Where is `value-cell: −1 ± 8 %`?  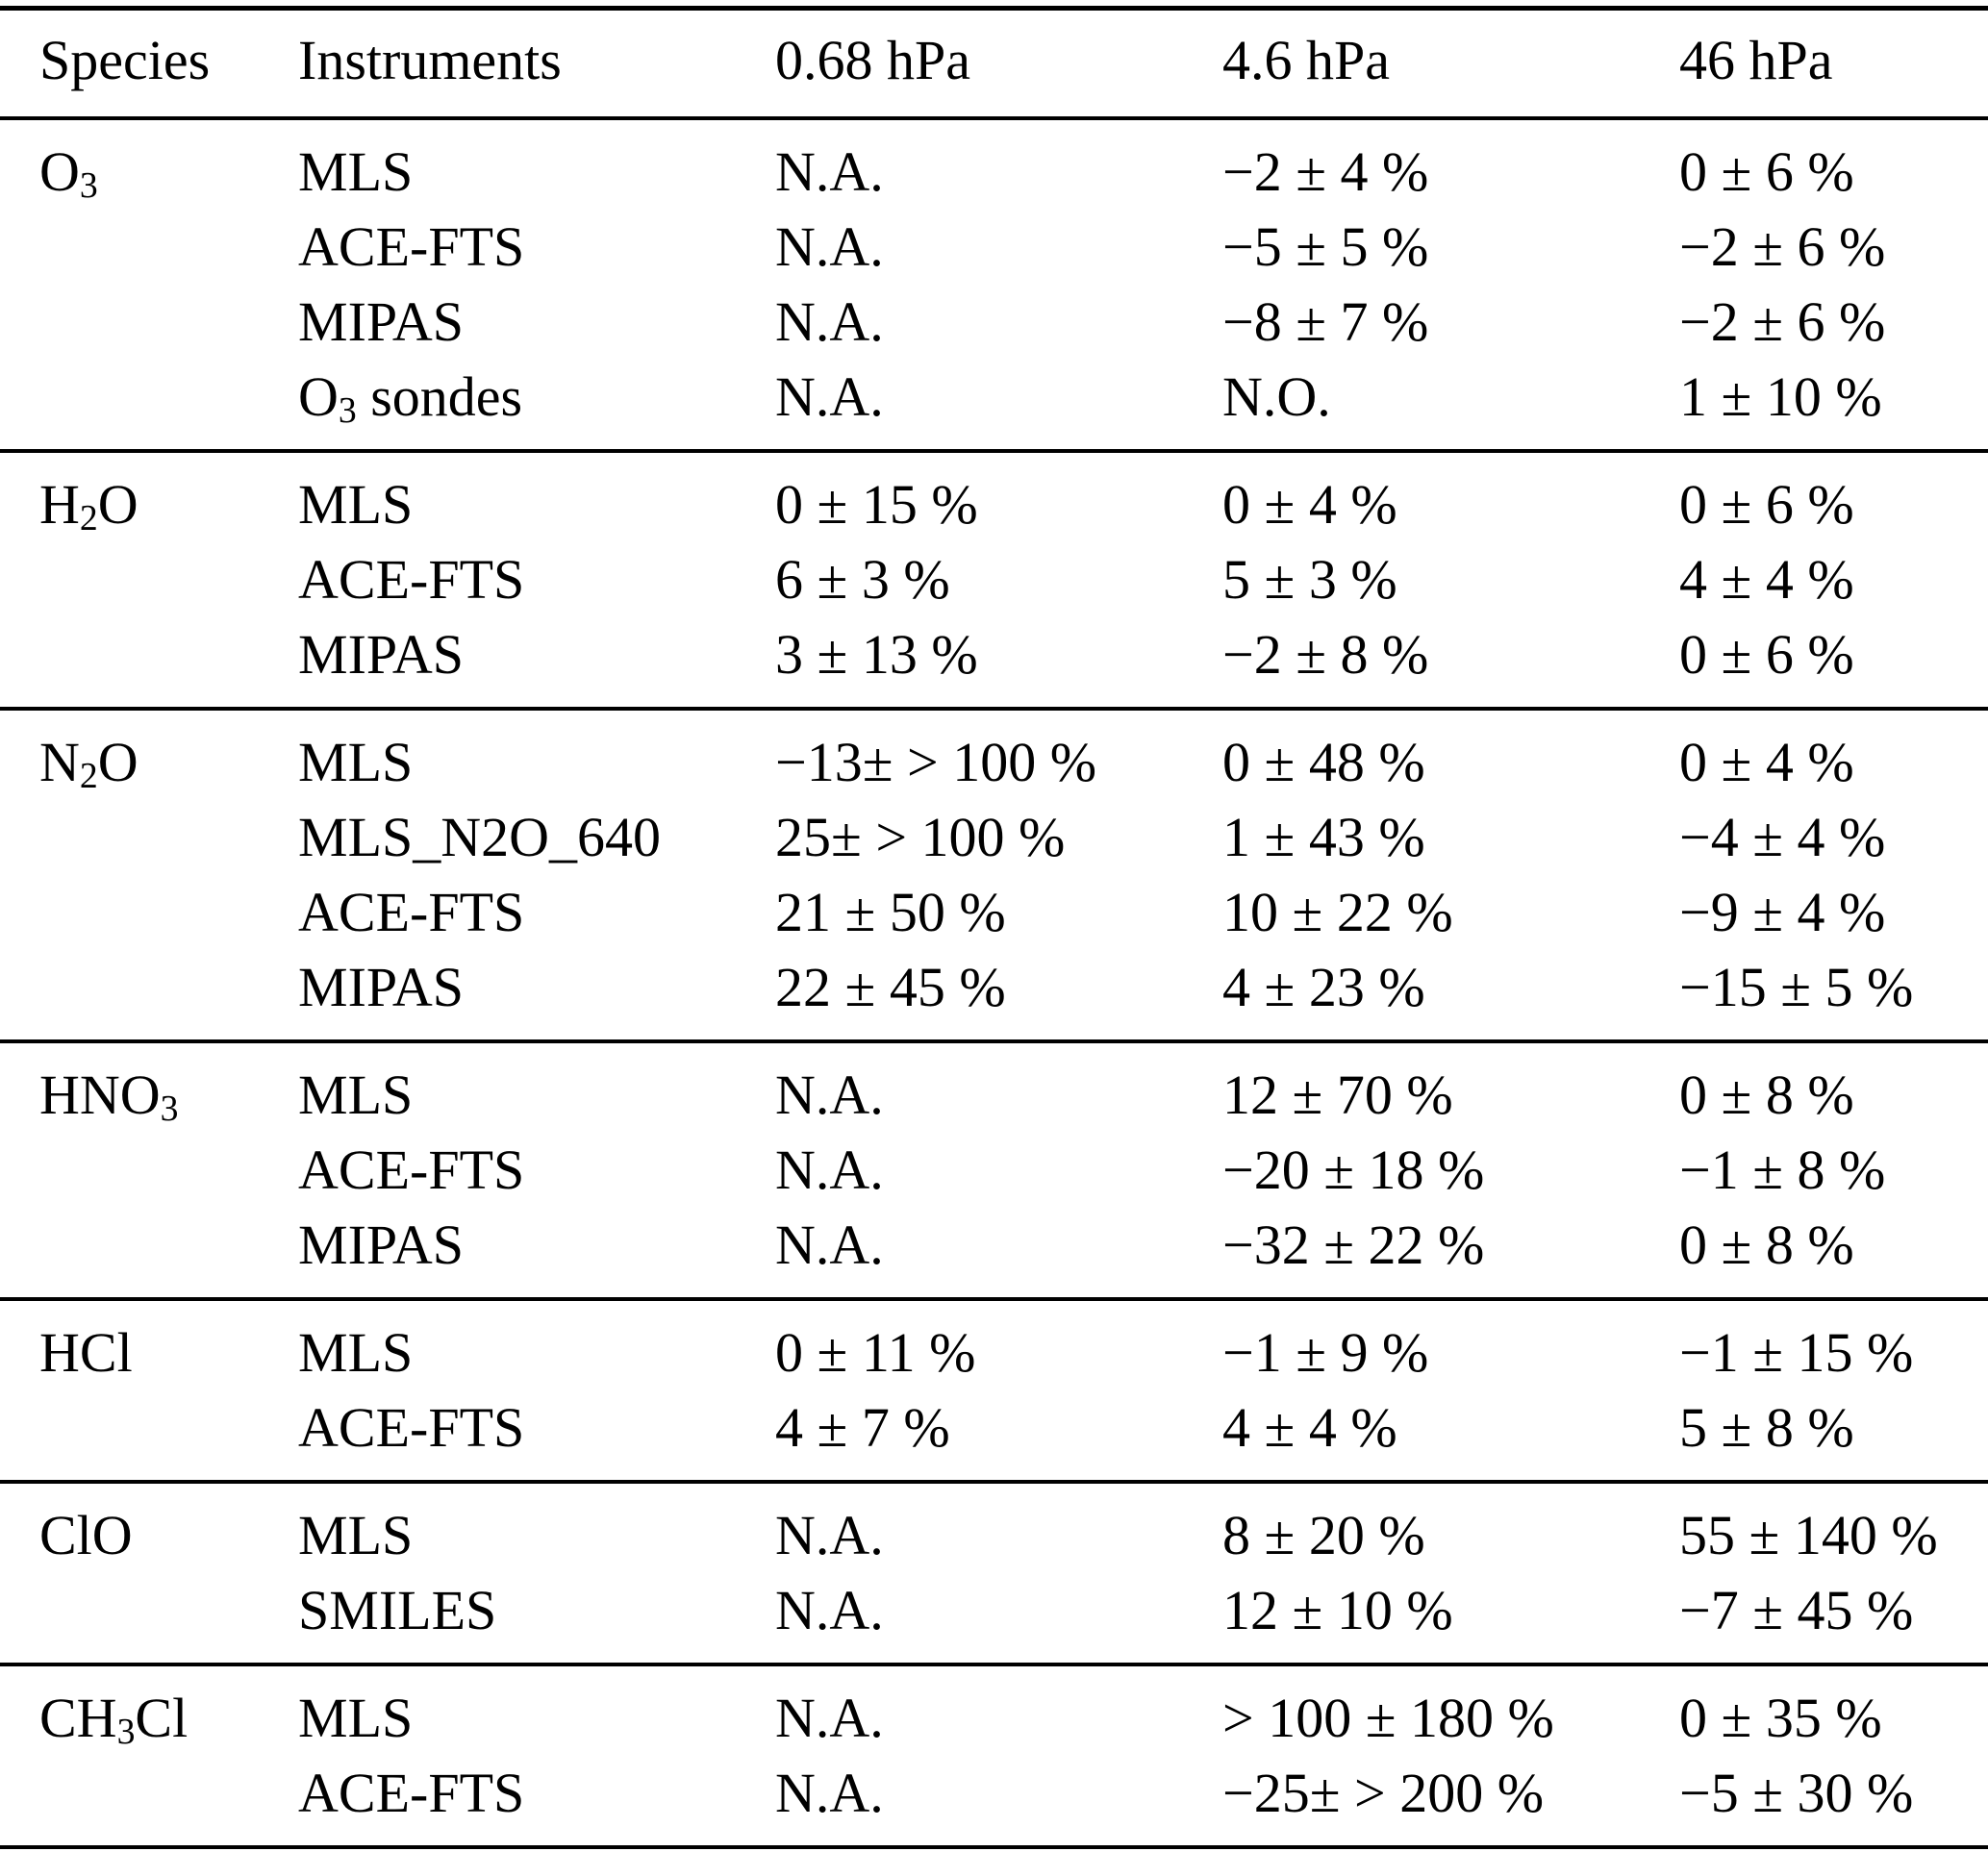 value-cell: −1 ± 8 % is located at coordinates (1782, 1170).